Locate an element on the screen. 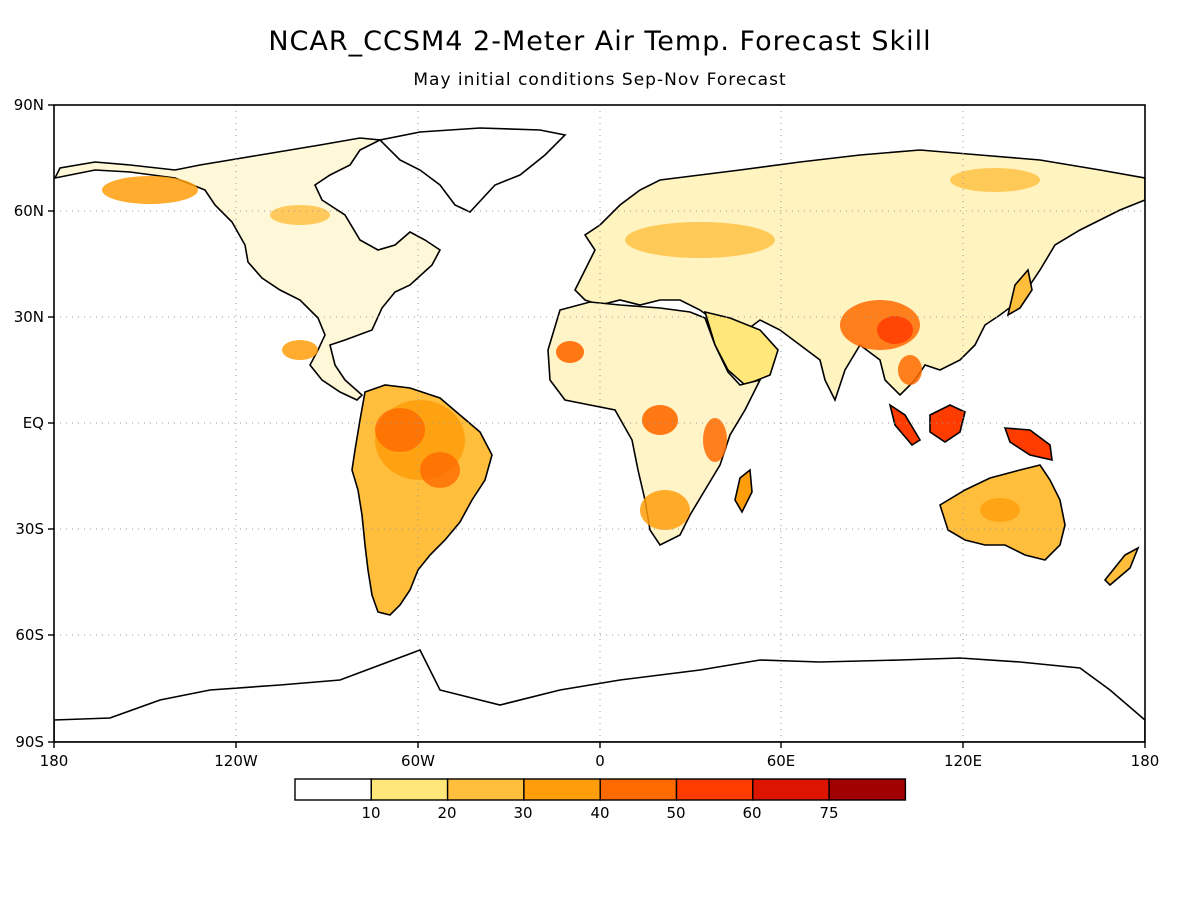 The height and width of the screenshot is (900, 1200). lat-label: EQ is located at coordinates (33, 423).